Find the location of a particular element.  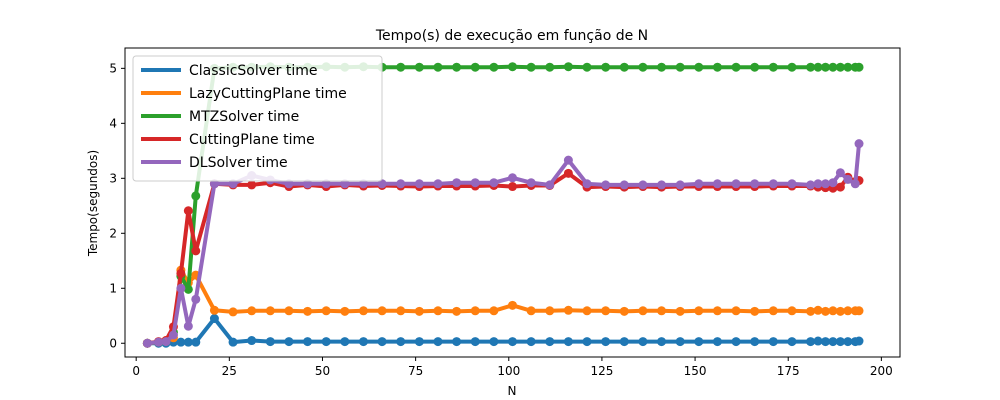

y-tick-label: 2 is located at coordinates (113, 233).